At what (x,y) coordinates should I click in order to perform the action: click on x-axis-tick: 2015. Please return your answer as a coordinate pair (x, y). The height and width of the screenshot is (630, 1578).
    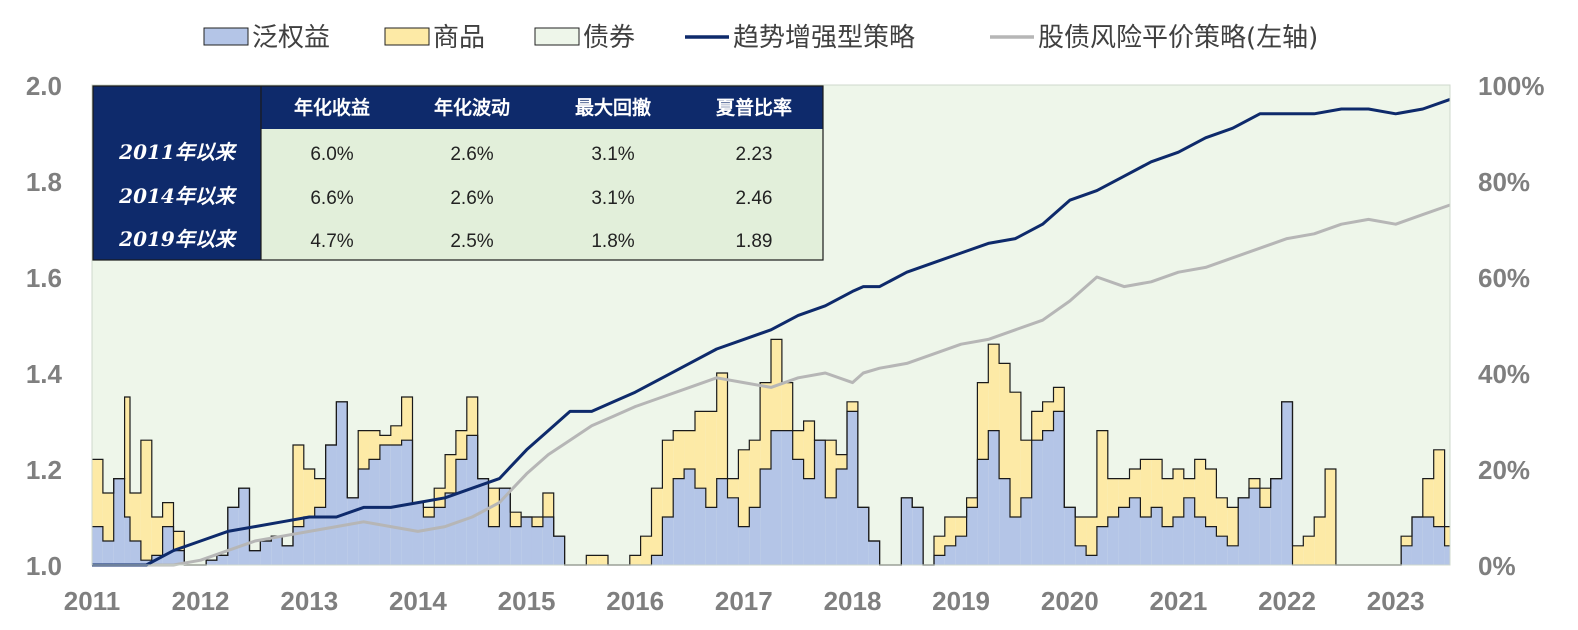
    Looking at the image, I should click on (527, 601).